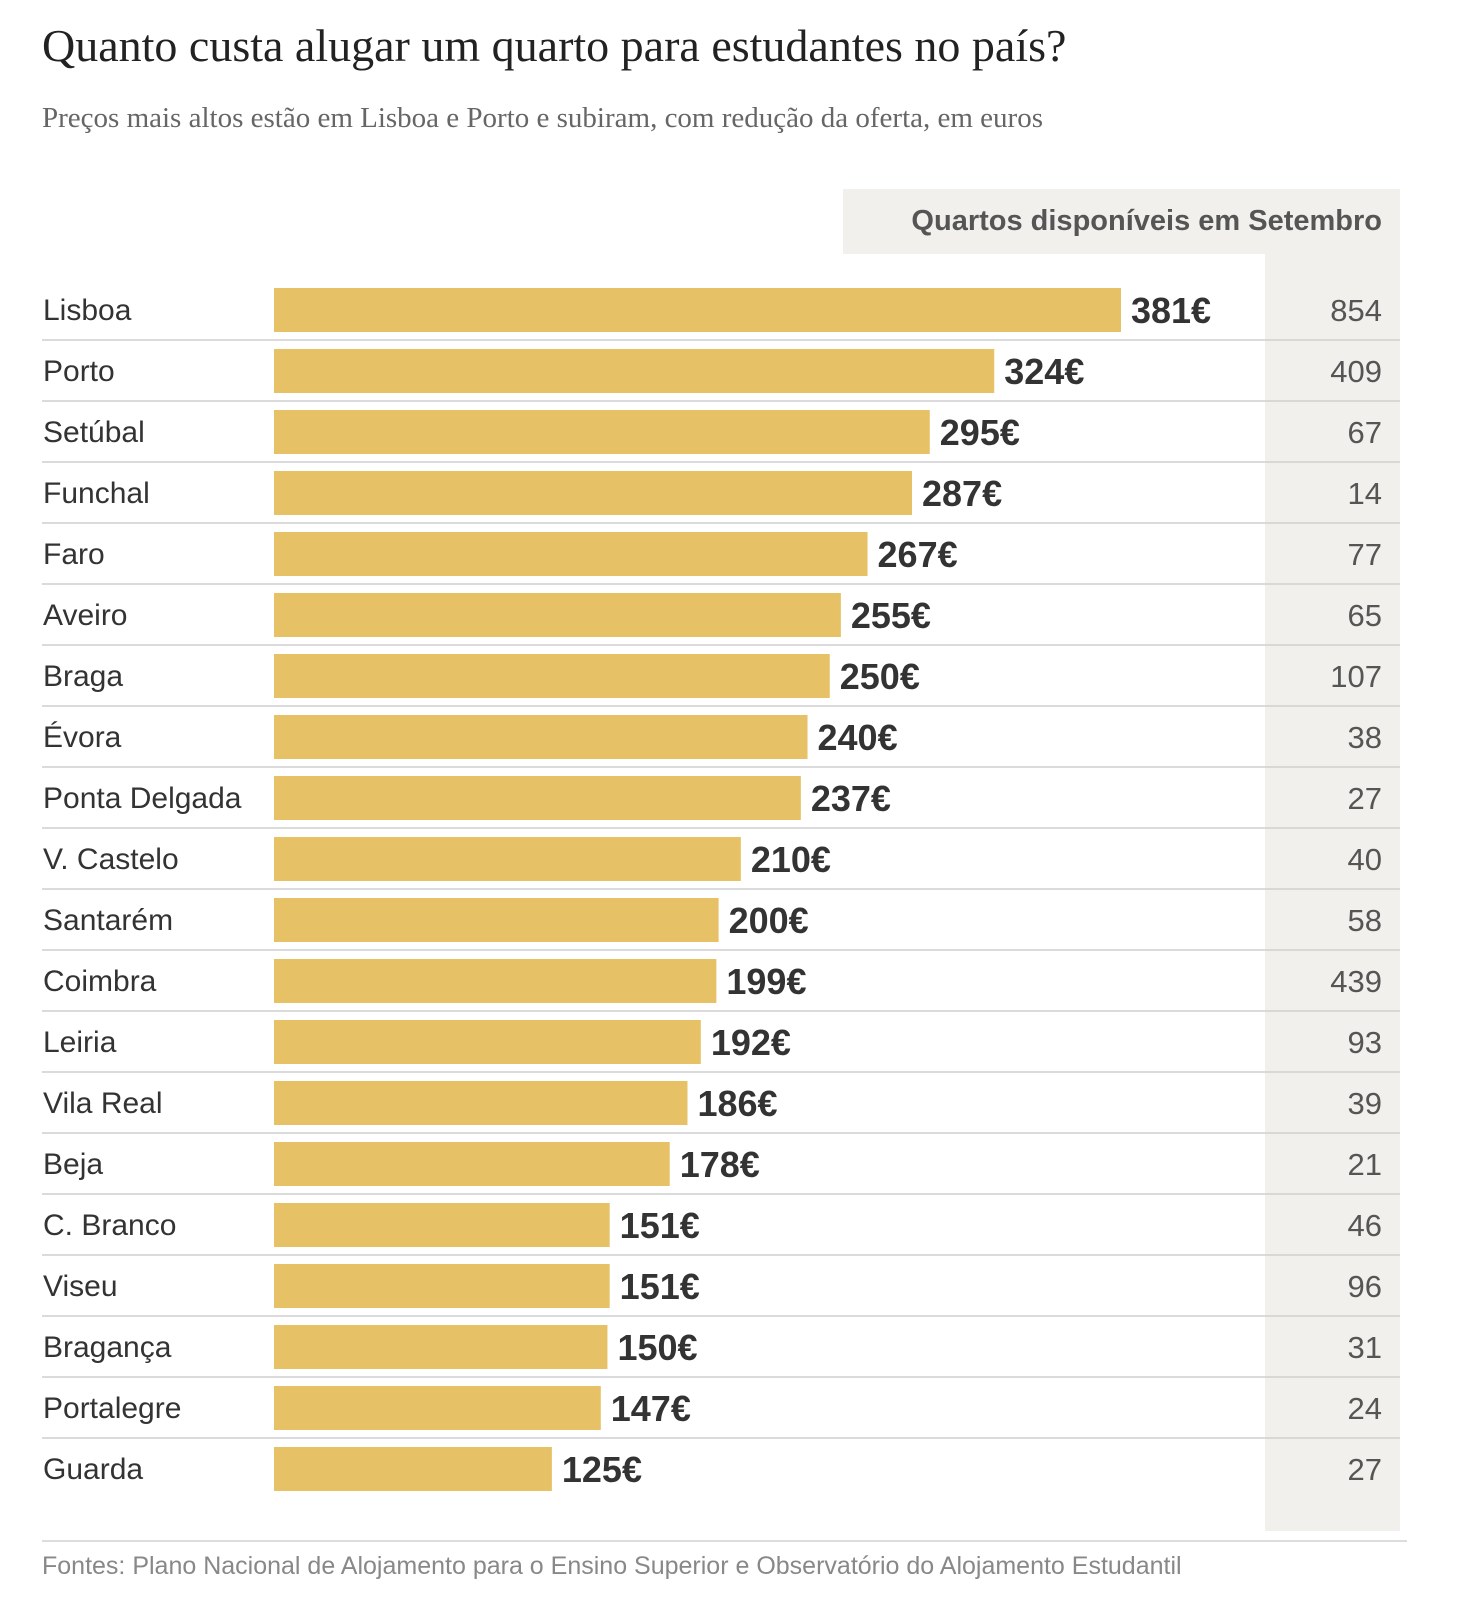 The height and width of the screenshot is (1602, 1470). I want to click on city-label: Ponta Delgada, so click(142, 798).